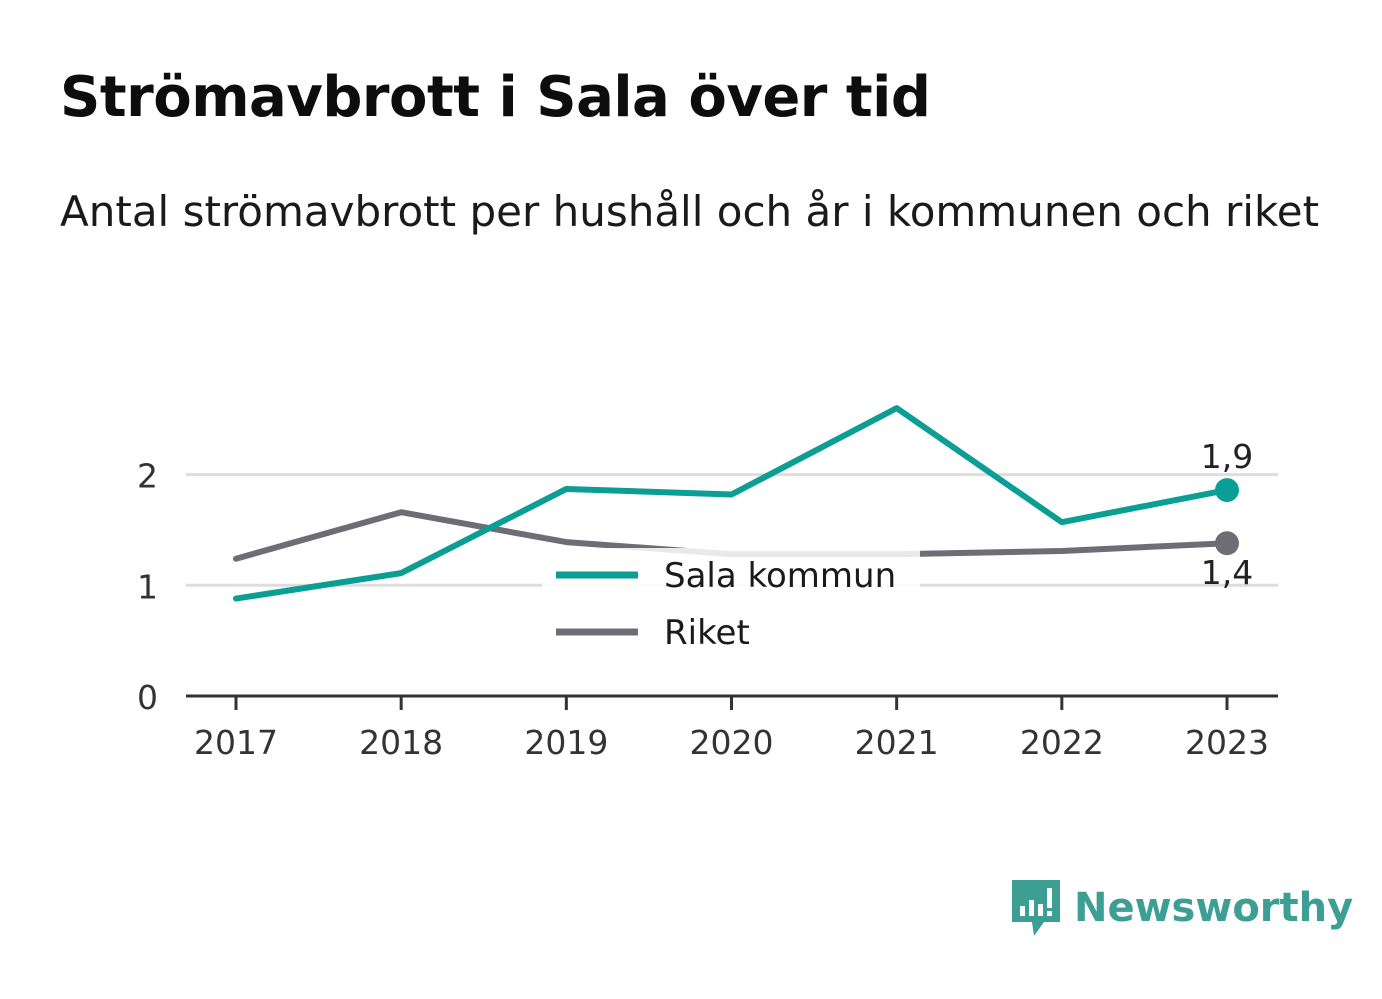  I want to click on x-tick-label: 2021, so click(897, 742).